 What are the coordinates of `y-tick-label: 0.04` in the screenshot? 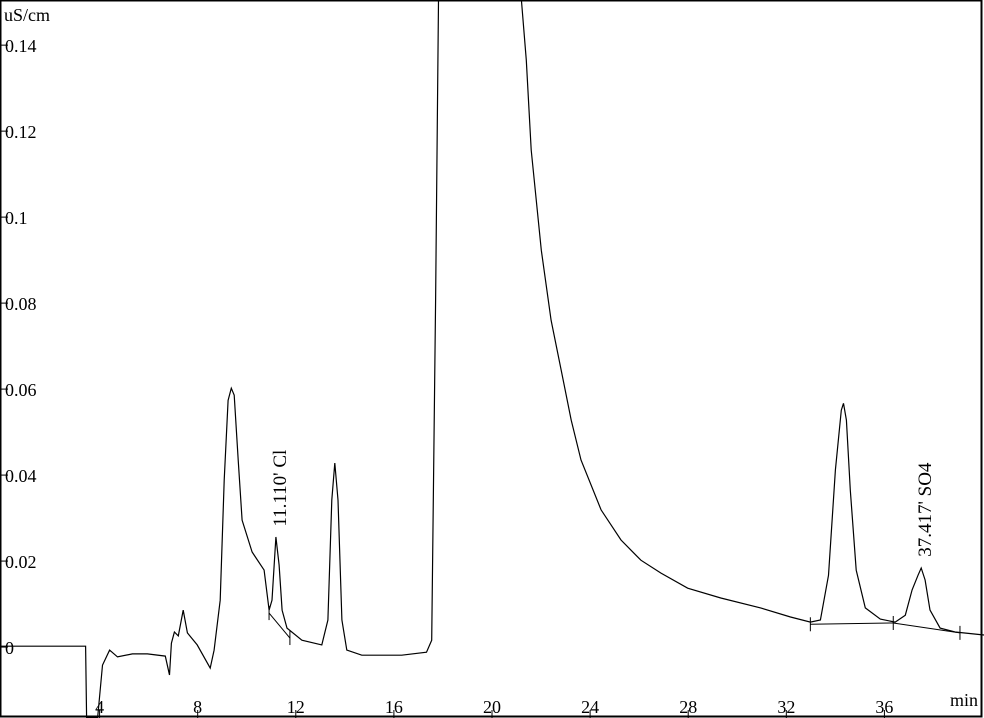 It's located at (21, 476).